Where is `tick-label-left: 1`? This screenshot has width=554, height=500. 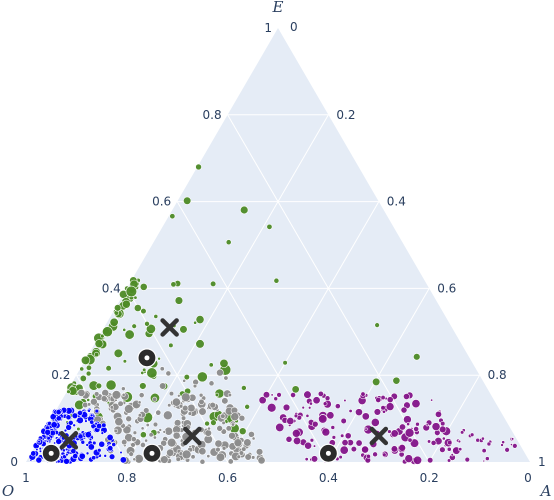 tick-label-left: 1 is located at coordinates (26, 478).